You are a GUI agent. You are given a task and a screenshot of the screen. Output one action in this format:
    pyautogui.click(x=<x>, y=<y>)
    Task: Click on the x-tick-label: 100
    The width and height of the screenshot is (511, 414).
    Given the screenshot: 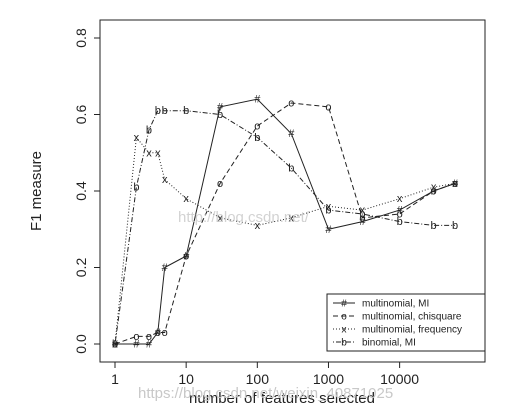 What is the action you would take?
    pyautogui.click(x=258, y=379)
    